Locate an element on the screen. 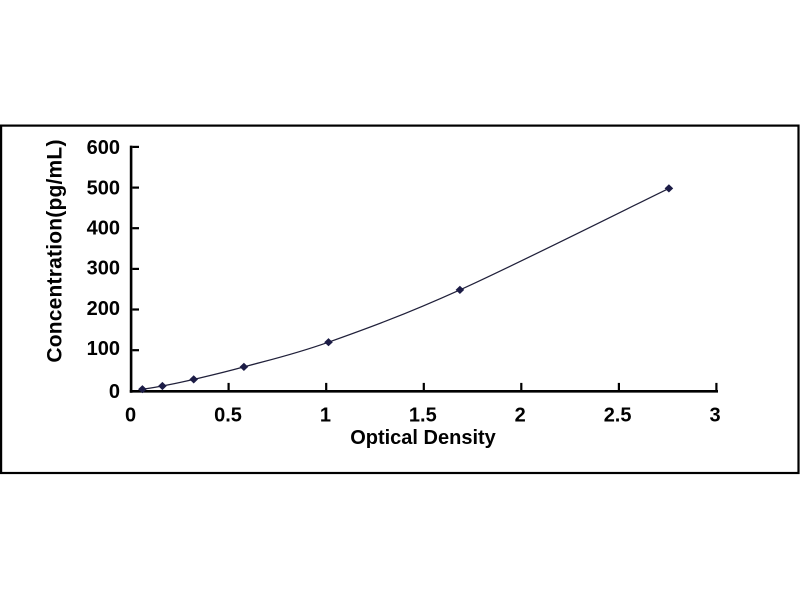 The width and height of the screenshot is (800, 600). svg-text: 1 is located at coordinates (325, 416).